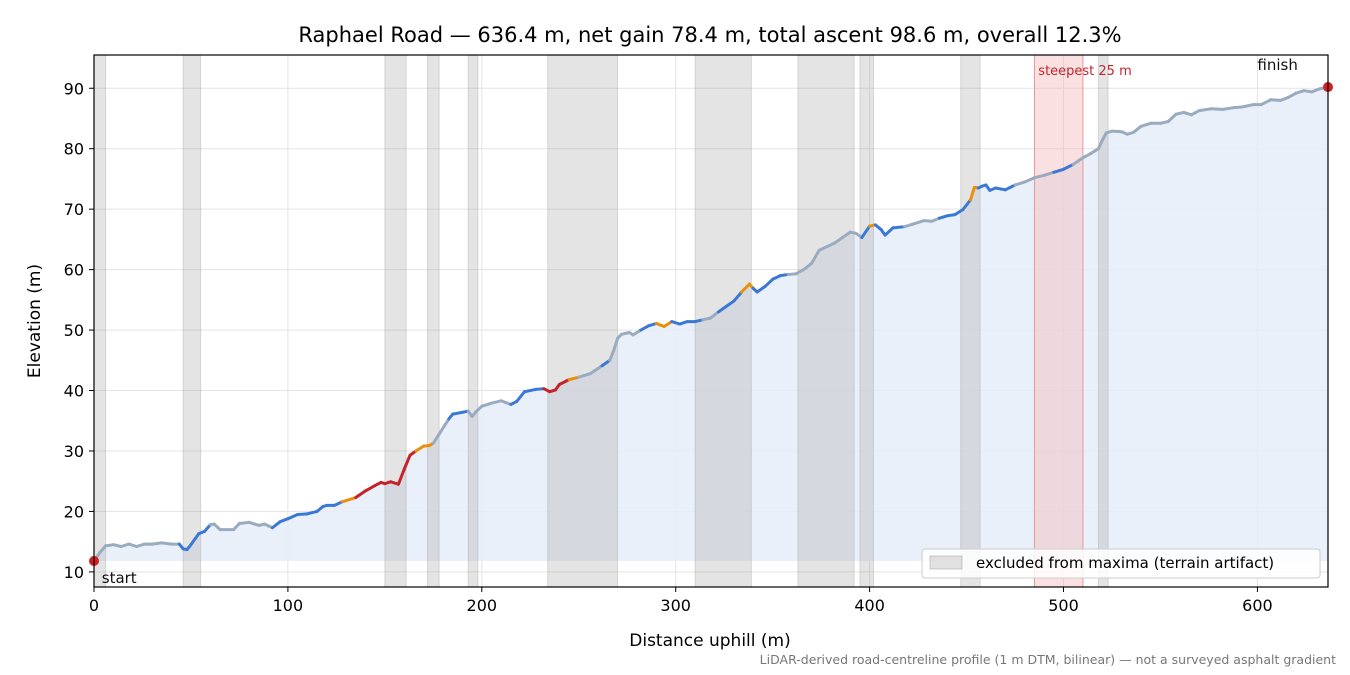  Describe the element at coordinates (119, 578) in the screenshot. I see `start-label: start` at that location.